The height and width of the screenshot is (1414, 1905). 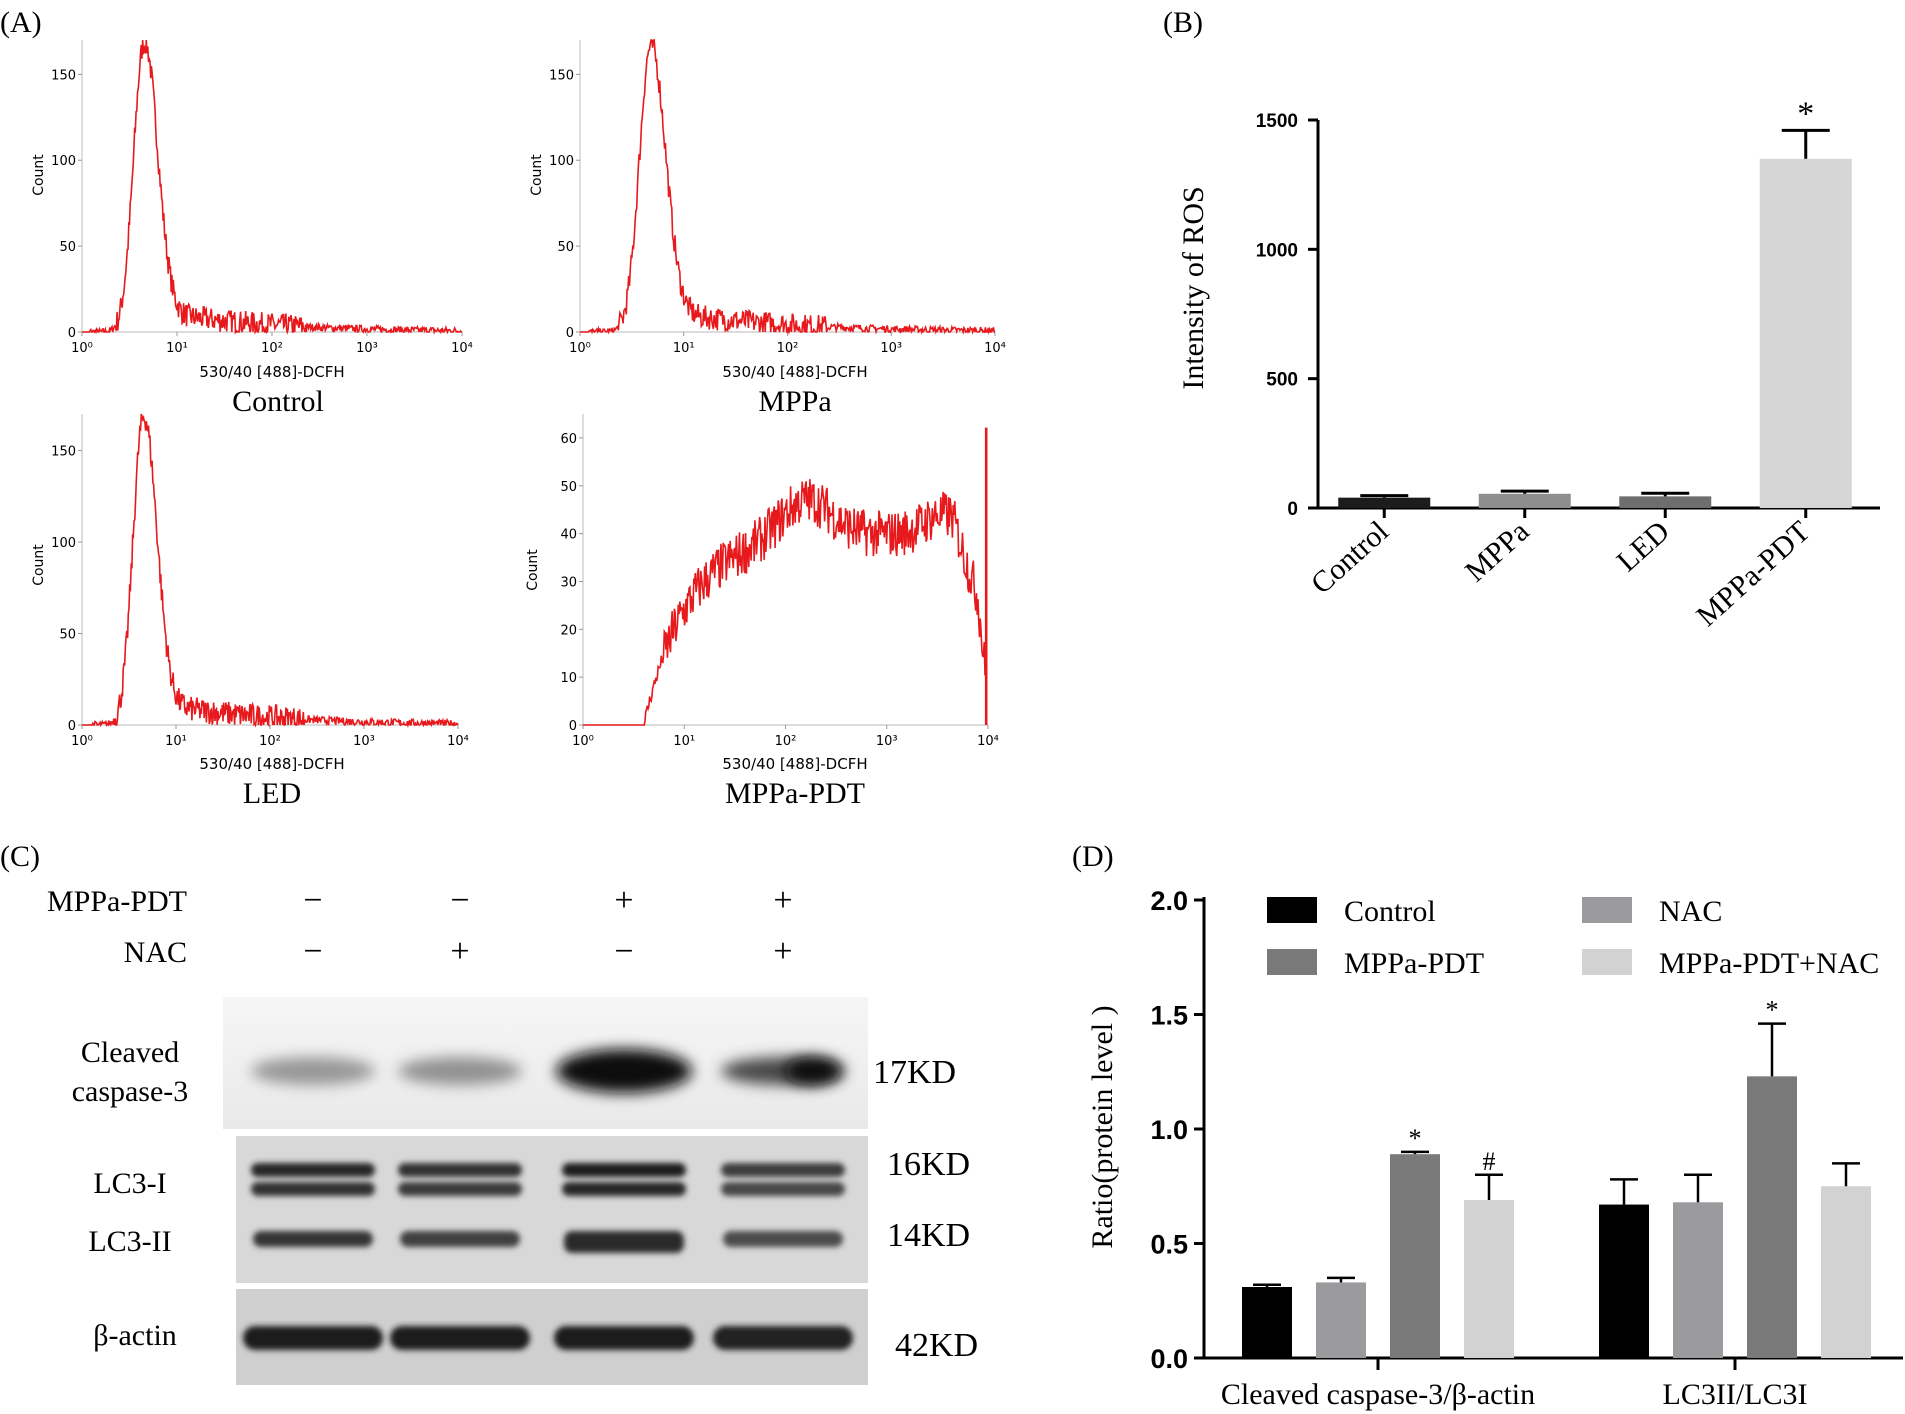 What do you see at coordinates (1093, 856) in the screenshot?
I see `panel-d-label: (D)` at bounding box center [1093, 856].